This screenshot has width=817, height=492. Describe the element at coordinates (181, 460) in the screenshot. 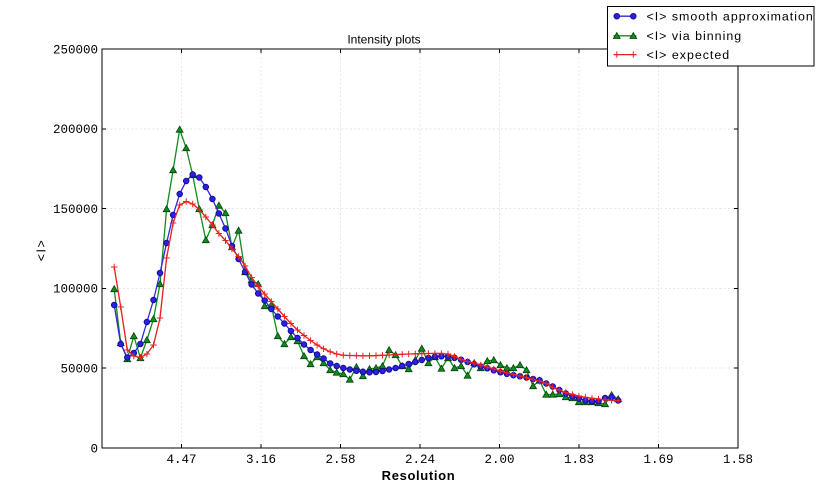

I see `svg-text: 4.47` at that location.